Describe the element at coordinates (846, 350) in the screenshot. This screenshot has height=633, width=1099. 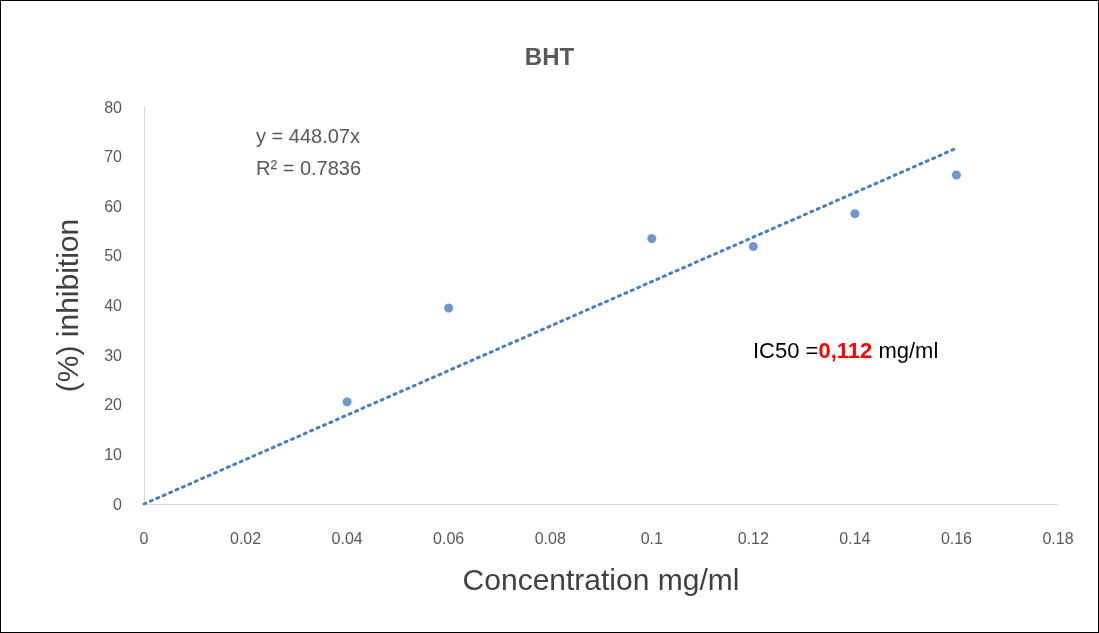
I see `annotation: IC50 =0,112 mg/ml` at that location.